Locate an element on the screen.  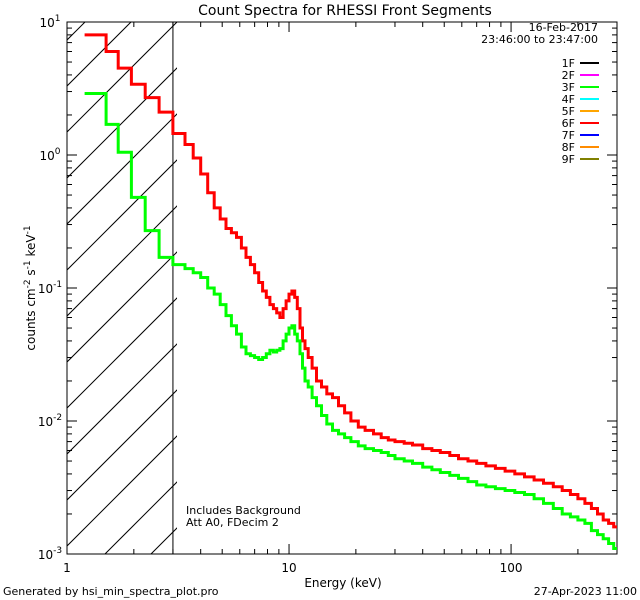
y-tick-label: 10⁻³ is located at coordinates (50, 554).